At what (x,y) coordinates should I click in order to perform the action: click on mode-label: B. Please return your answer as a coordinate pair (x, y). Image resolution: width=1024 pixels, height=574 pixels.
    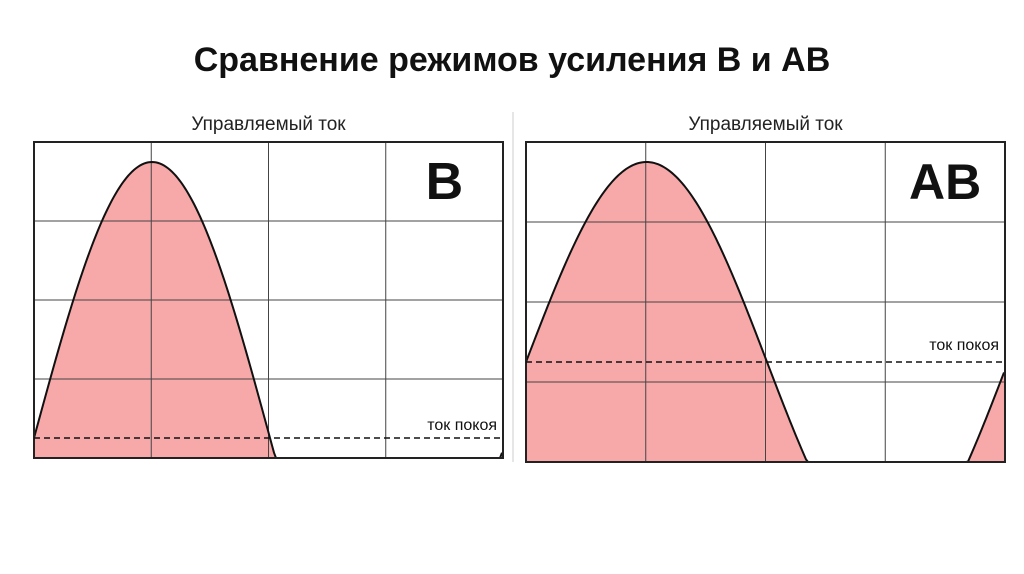
    Looking at the image, I should click on (445, 182).